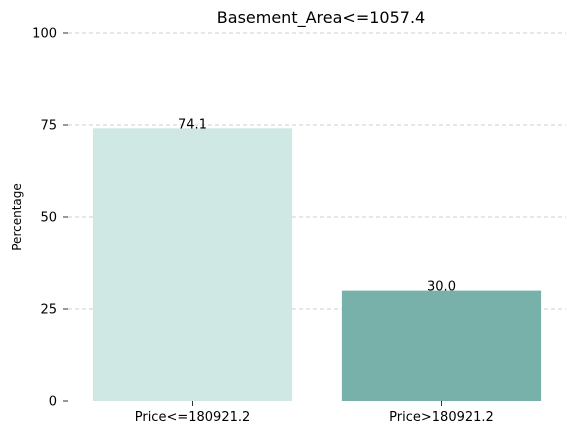 The width and height of the screenshot is (571, 435). I want to click on chart-title: Basement_Area<=1057.4, so click(321, 18).